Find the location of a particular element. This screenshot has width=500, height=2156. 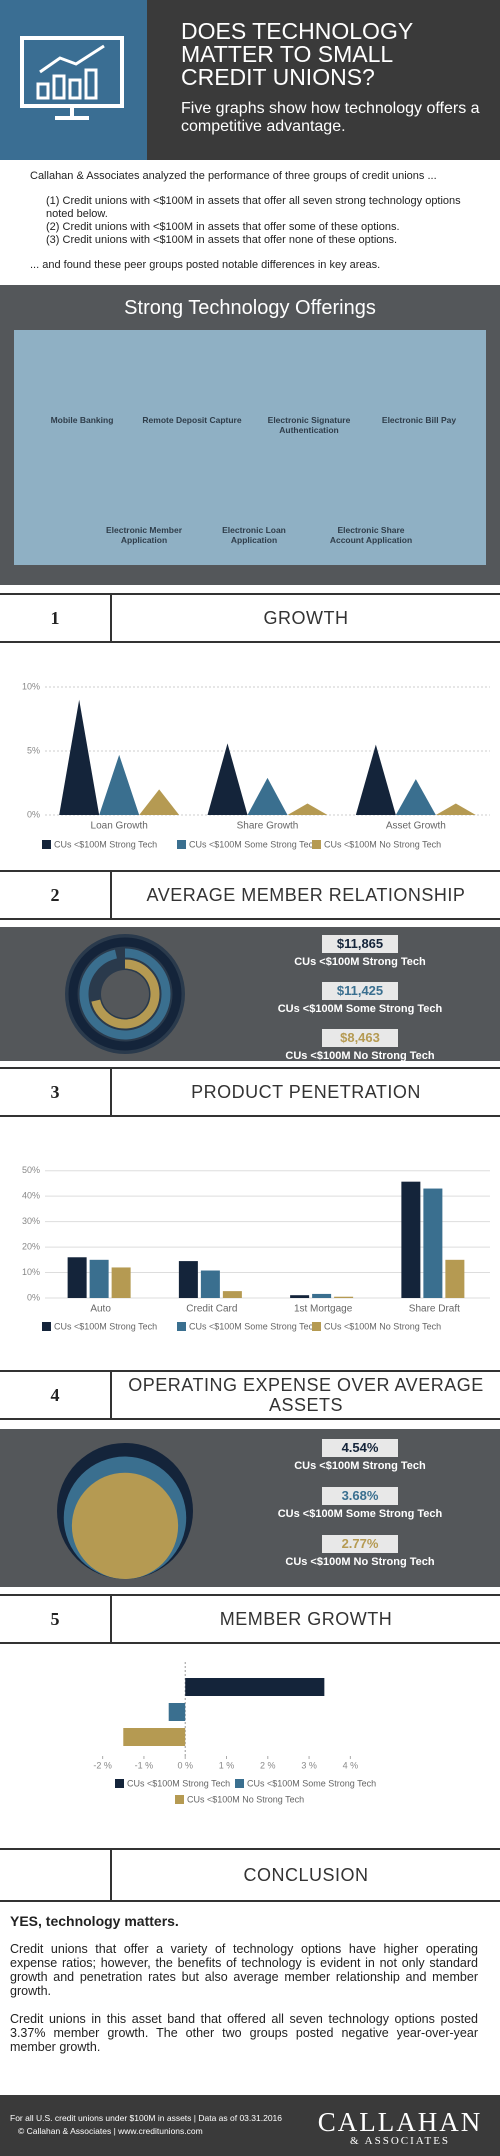

section-header: 3 PRODUCT PENETRATION is located at coordinates (250, 1092).